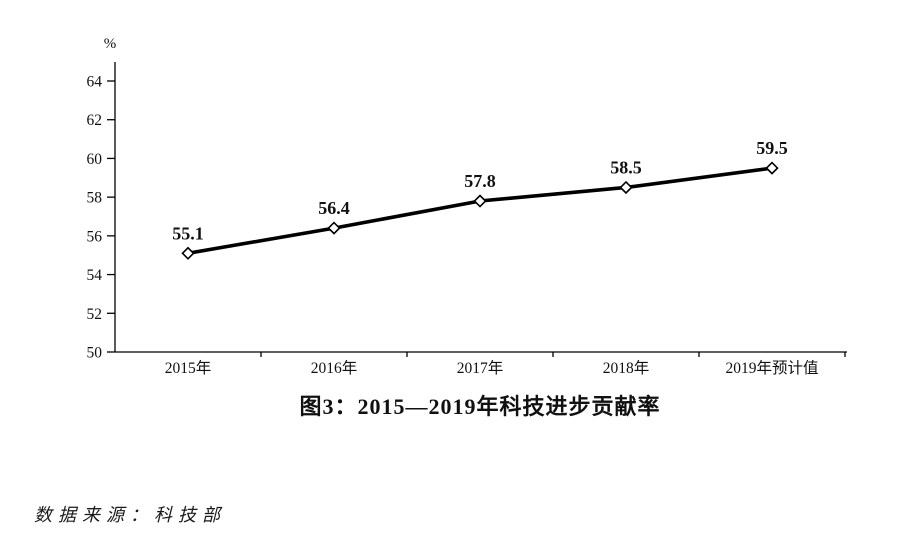  I want to click on x-axis-label: 2015年, so click(188, 368).